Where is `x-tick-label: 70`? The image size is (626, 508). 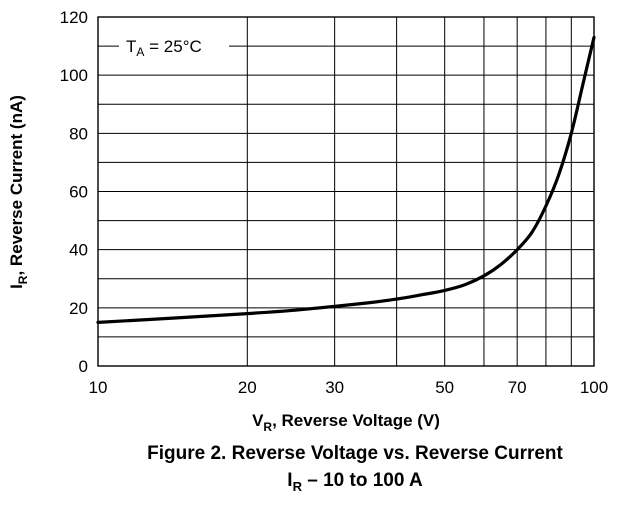 x-tick-label: 70 is located at coordinates (517, 387).